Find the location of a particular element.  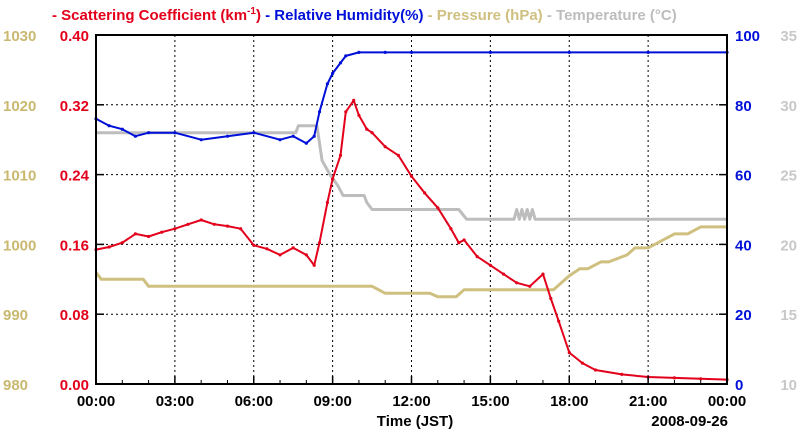

humidity-tick-label-4: 80 is located at coordinates (743, 106).